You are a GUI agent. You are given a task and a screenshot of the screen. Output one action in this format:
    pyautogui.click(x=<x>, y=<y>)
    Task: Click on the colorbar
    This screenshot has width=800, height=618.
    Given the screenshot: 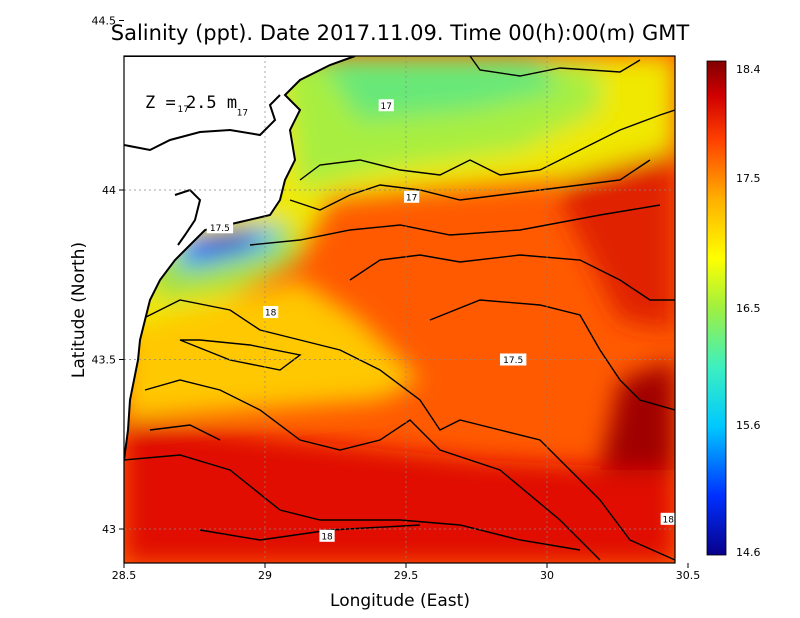 What is the action you would take?
    pyautogui.click(x=716, y=308)
    